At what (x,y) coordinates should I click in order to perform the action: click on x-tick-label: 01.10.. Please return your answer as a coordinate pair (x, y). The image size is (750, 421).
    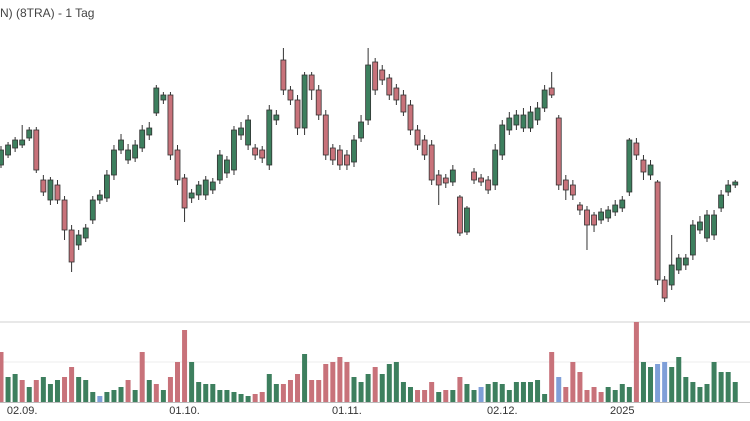
    Looking at the image, I should click on (184, 411).